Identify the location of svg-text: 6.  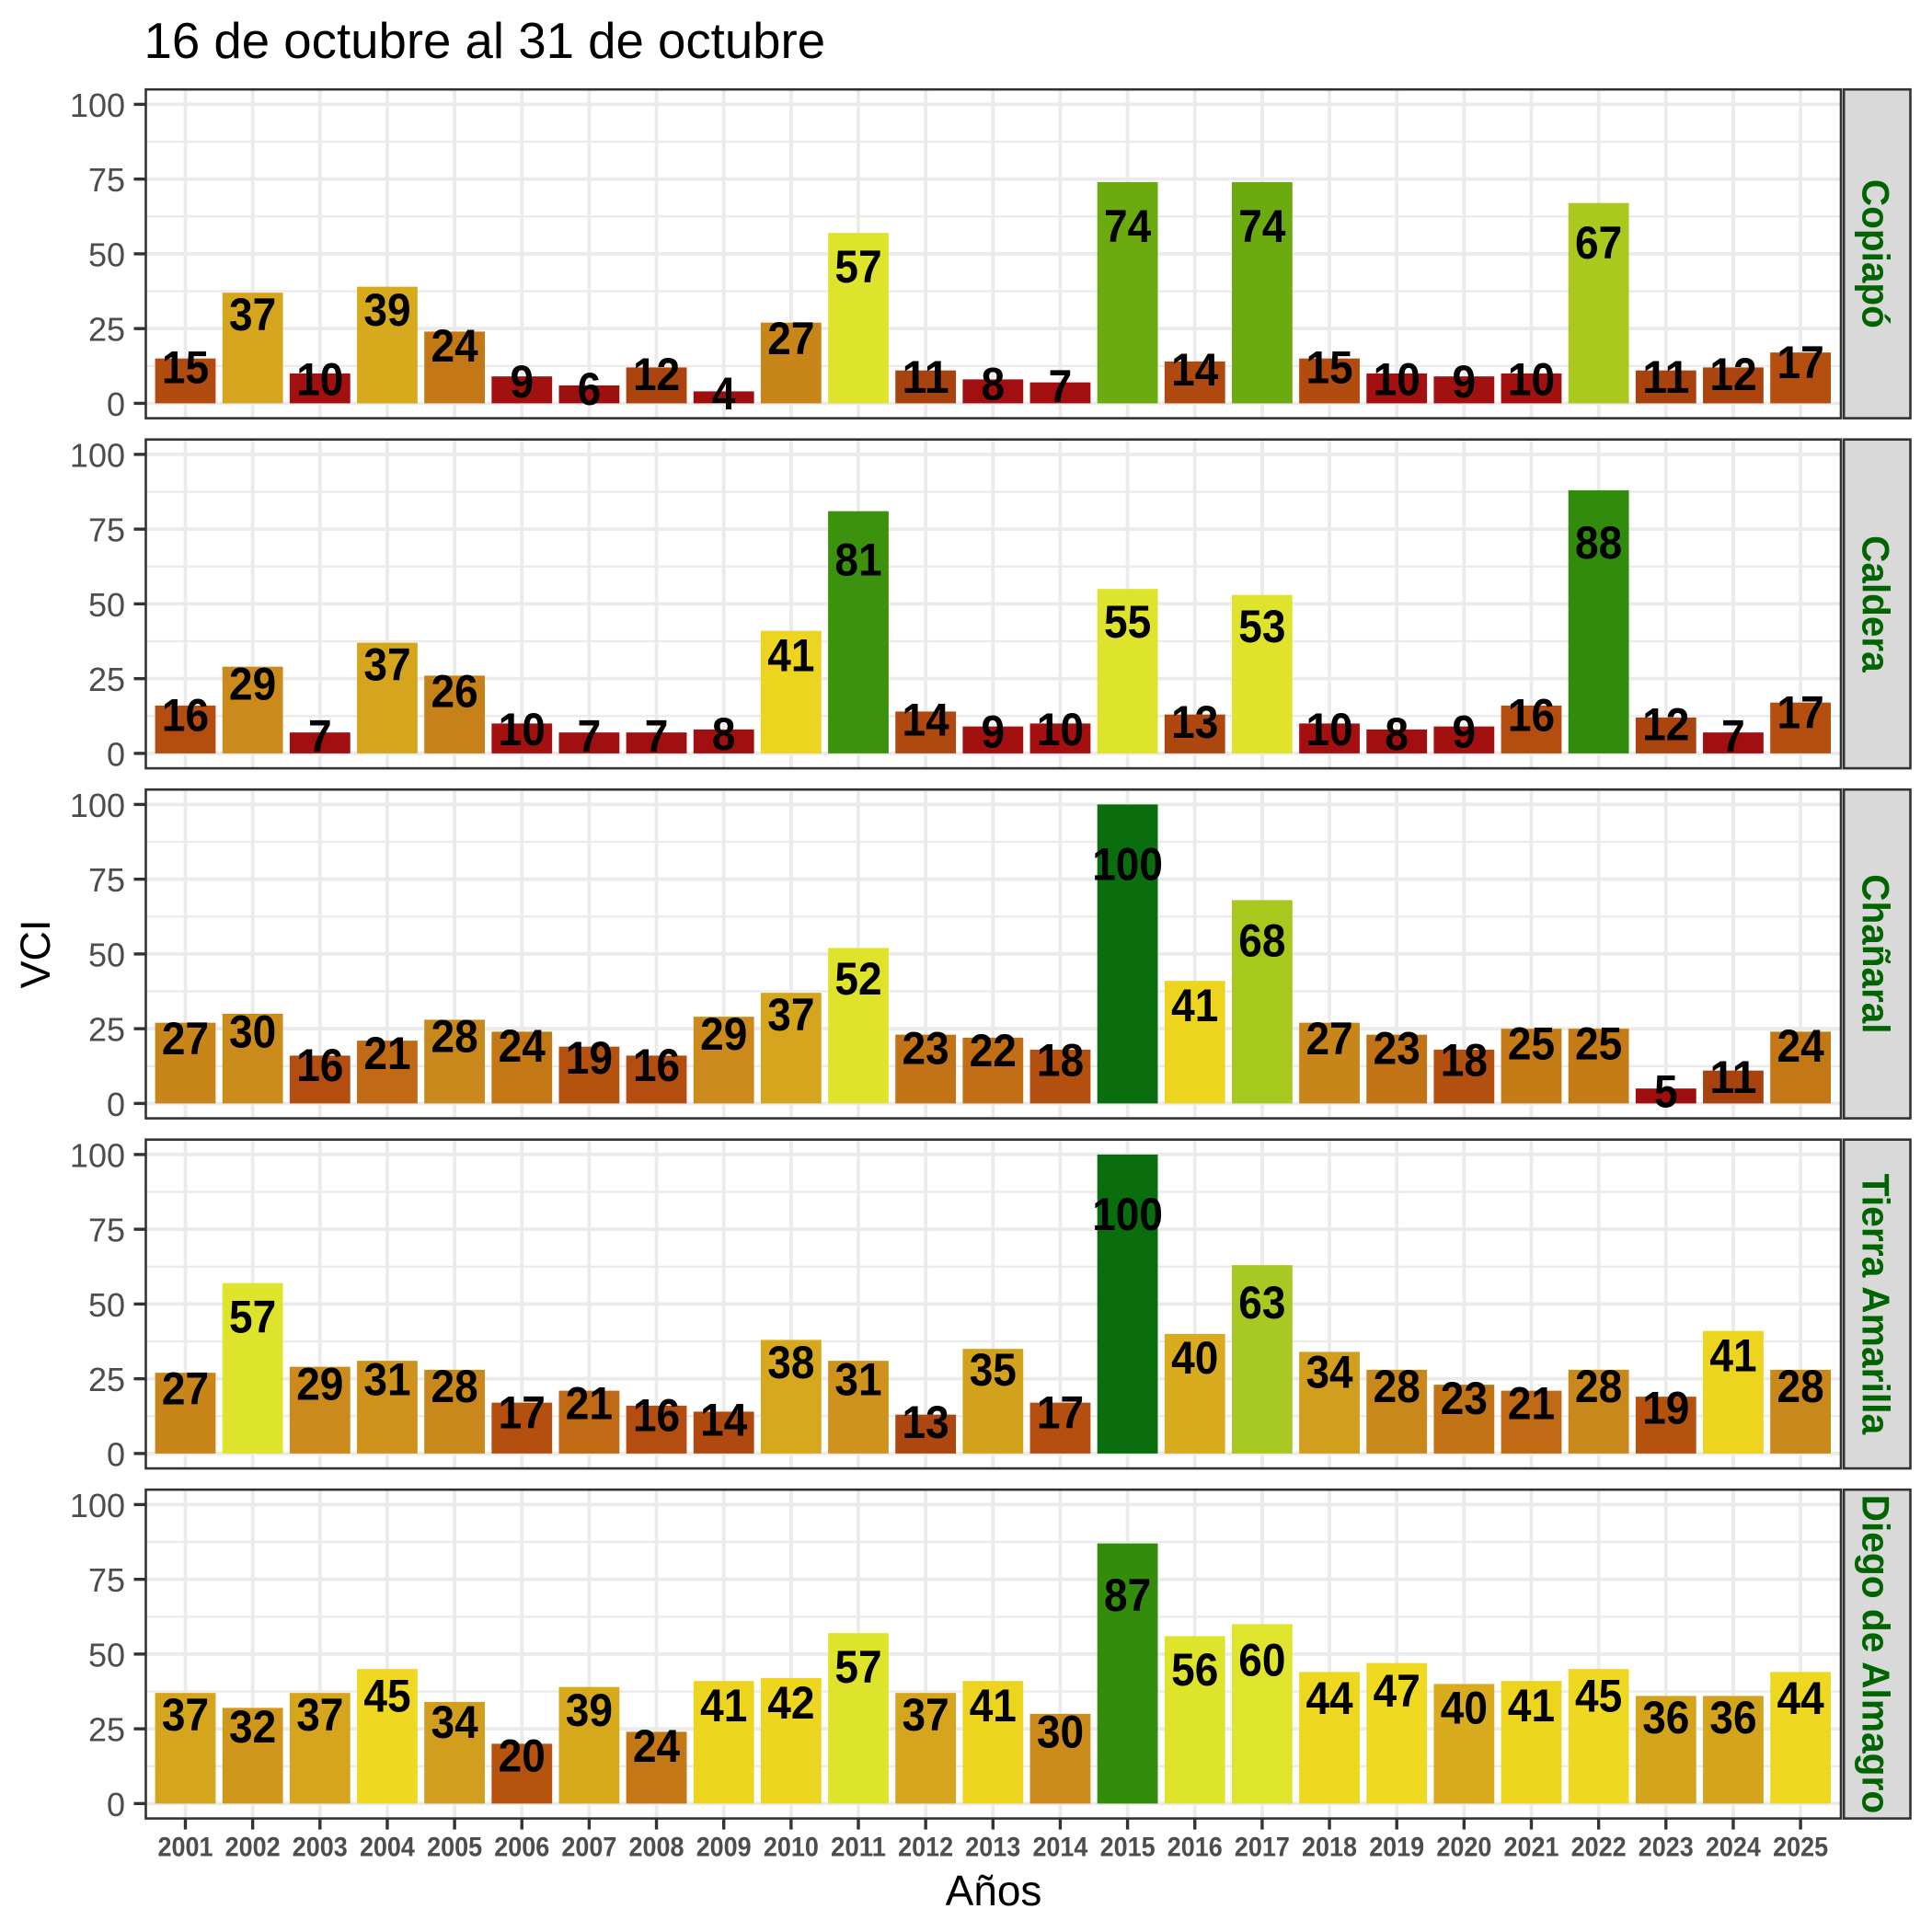
(590, 389).